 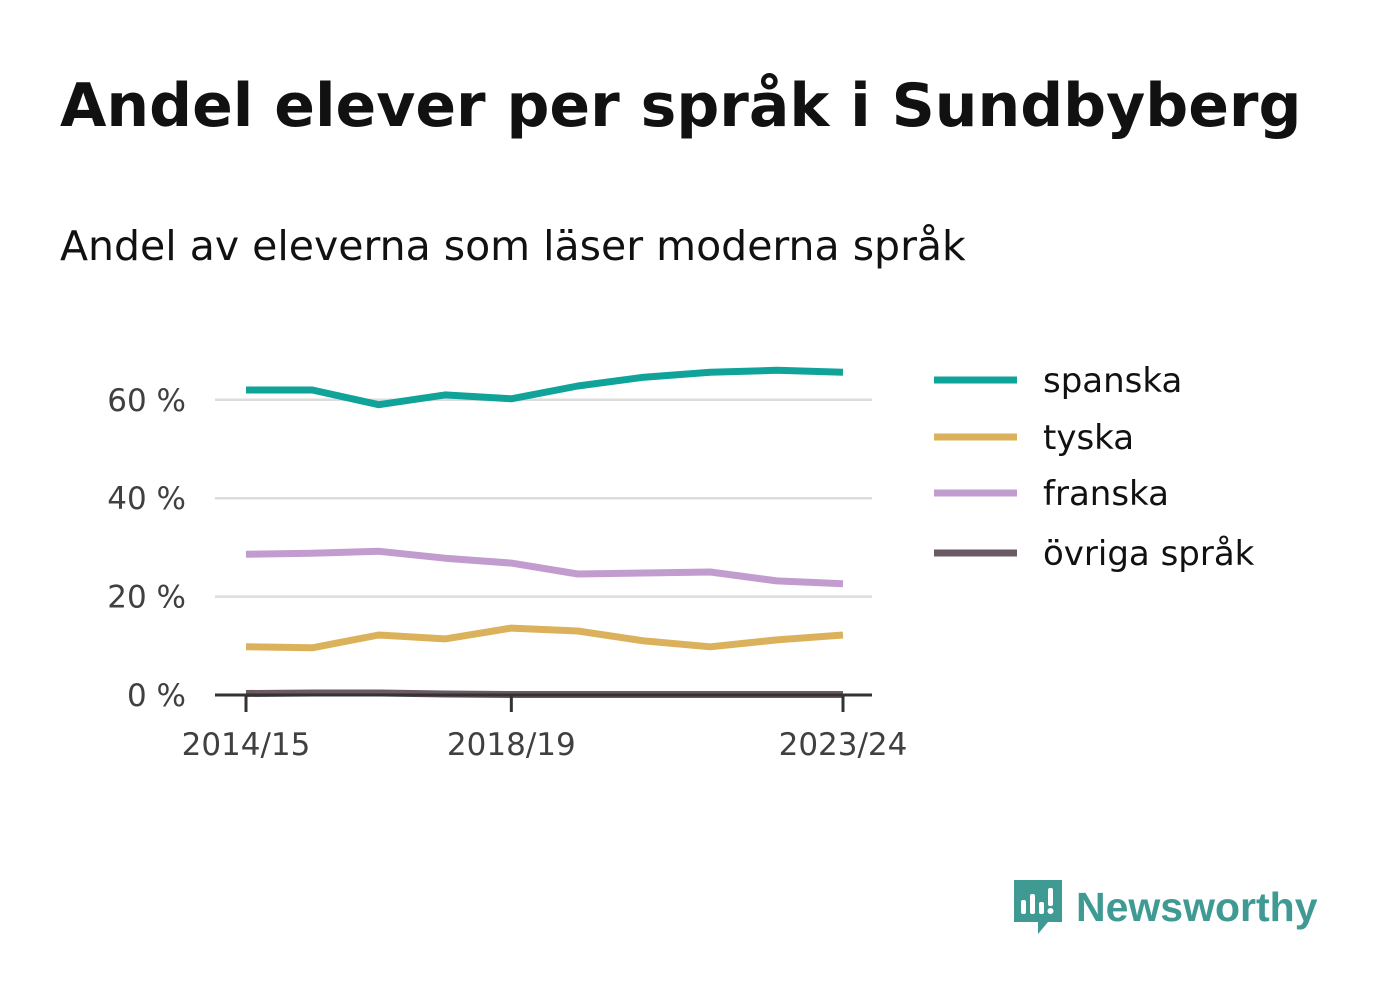 What do you see at coordinates (1088, 438) in the screenshot?
I see `legend-label: tyska` at bounding box center [1088, 438].